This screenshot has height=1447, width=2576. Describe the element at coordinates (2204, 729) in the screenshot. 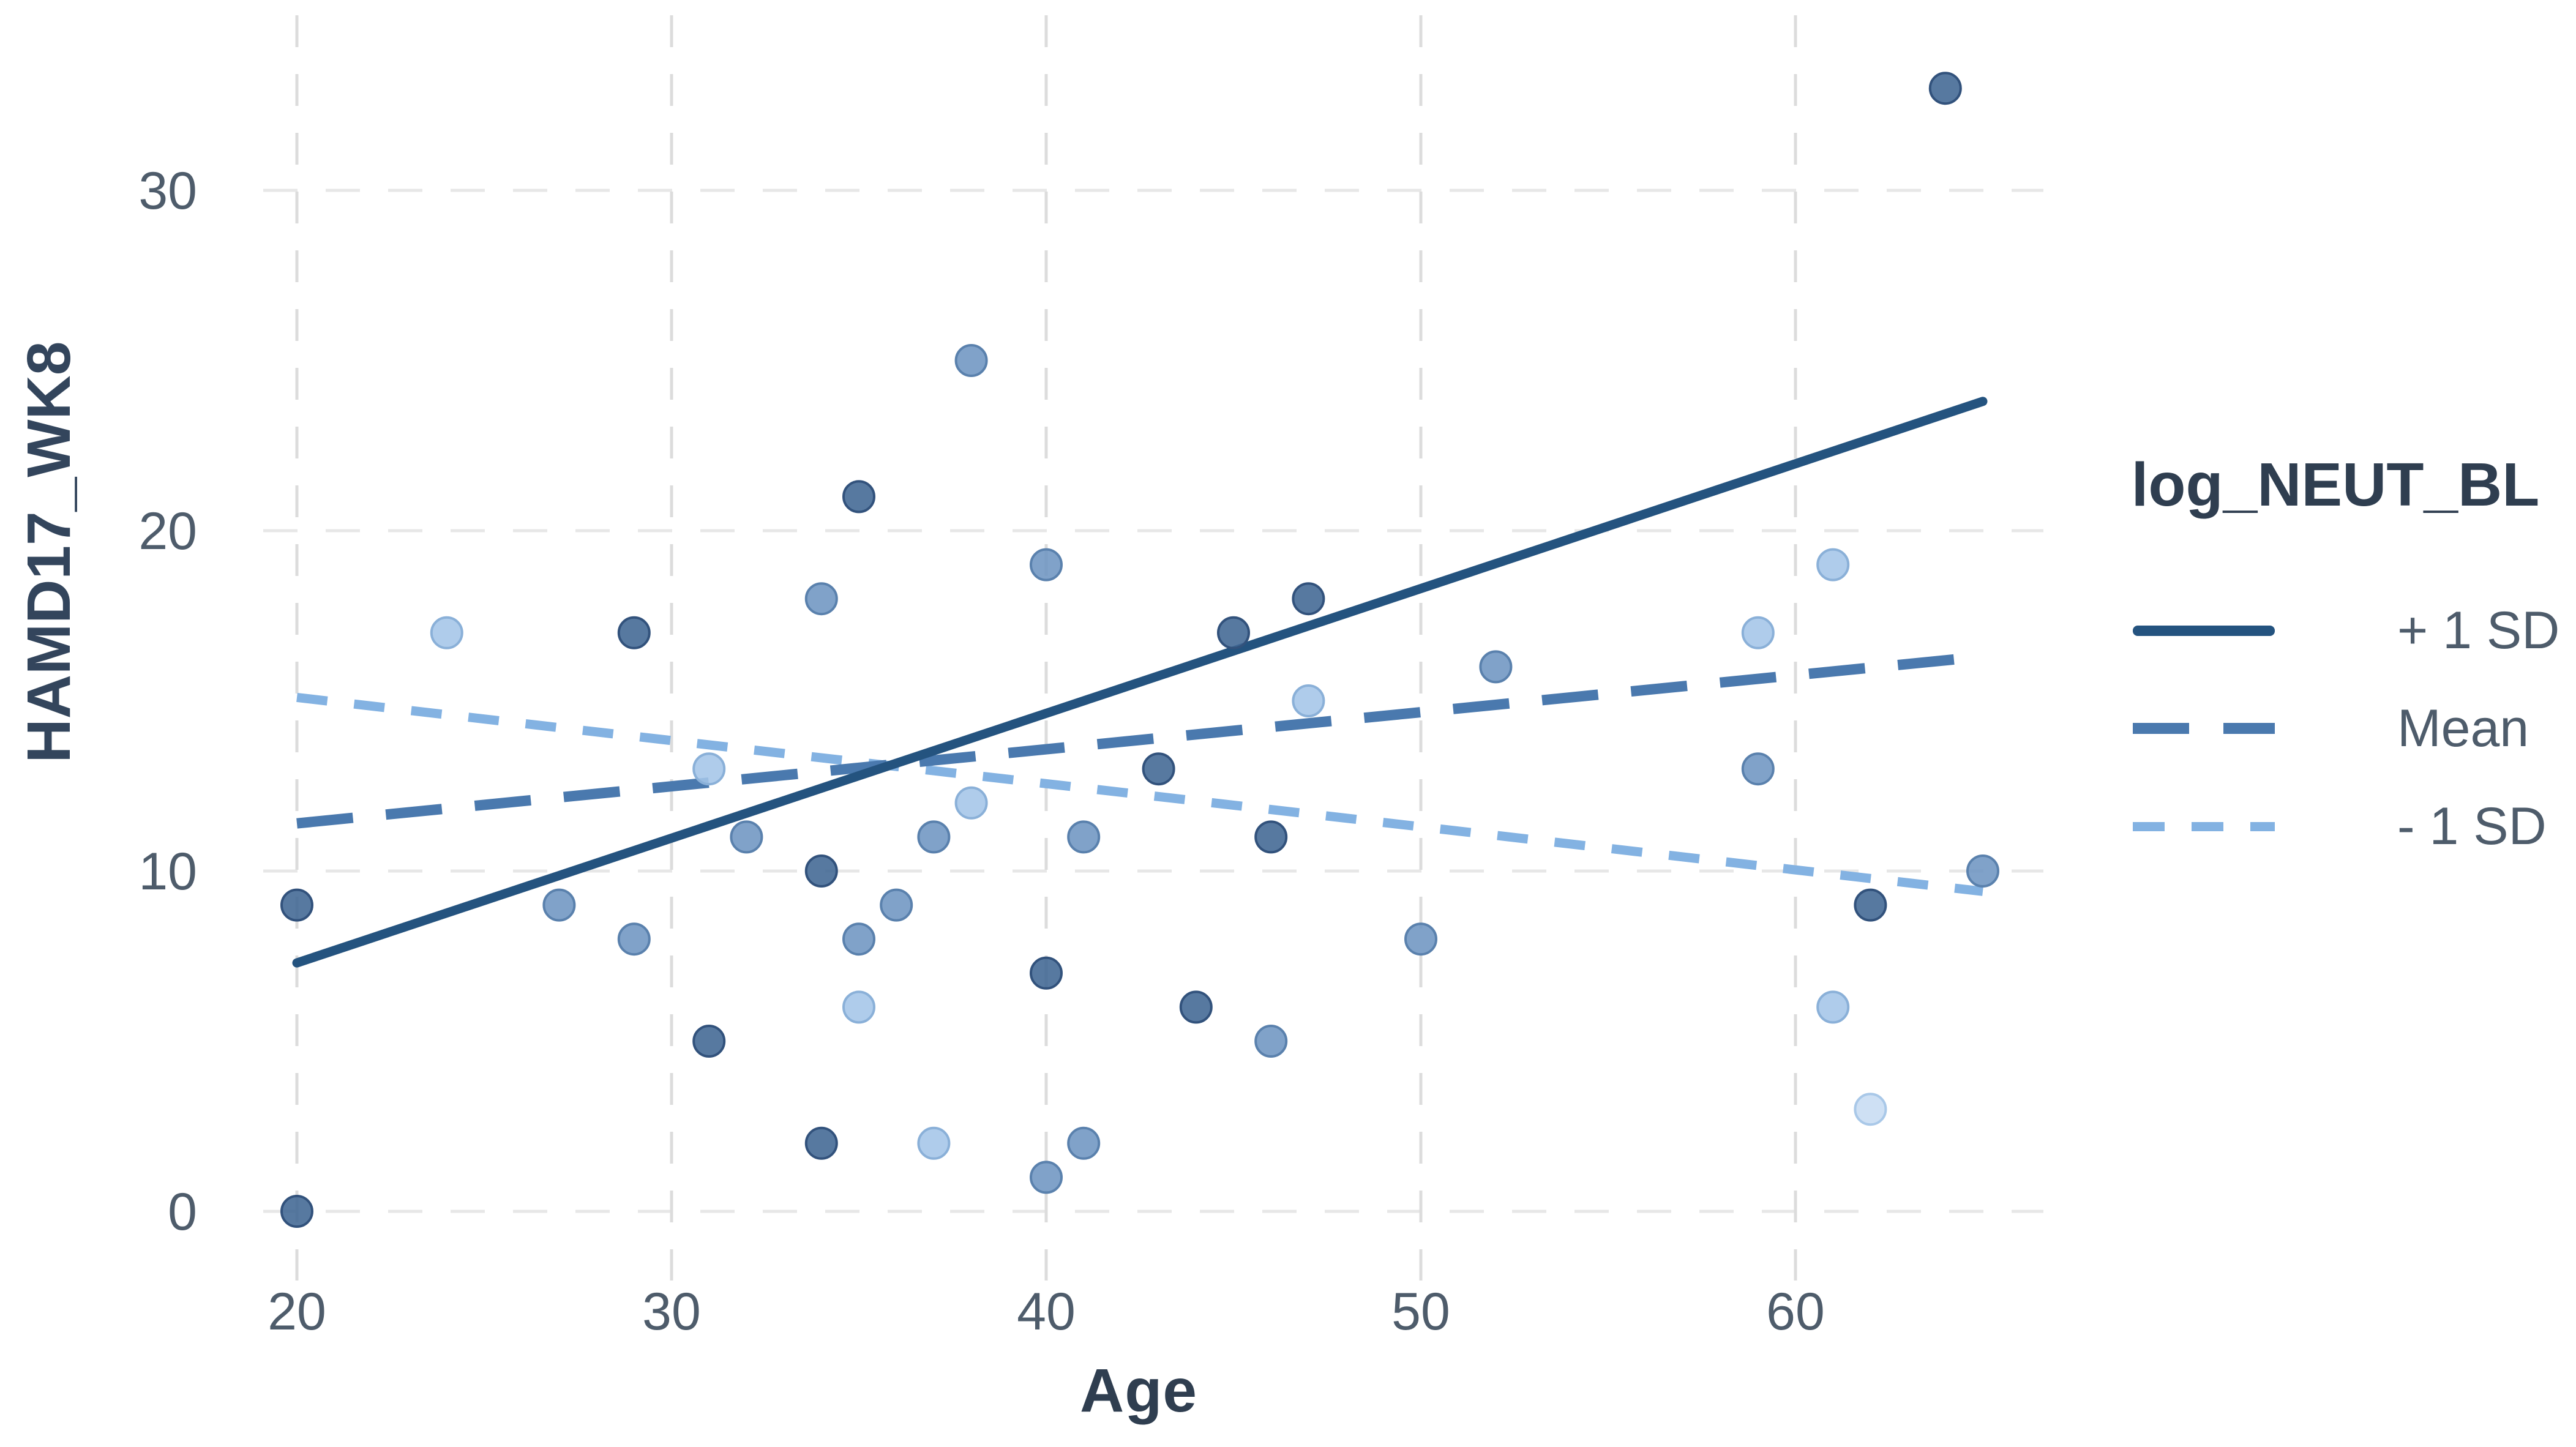

I see `dashed-line-swatch-icon` at that location.